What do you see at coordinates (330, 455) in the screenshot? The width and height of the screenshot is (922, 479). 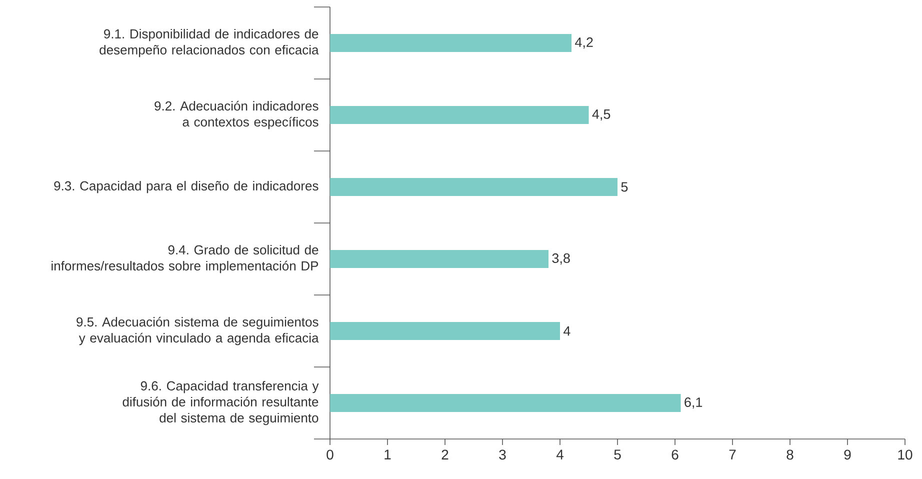 I see `x-tick-label: 0` at bounding box center [330, 455].